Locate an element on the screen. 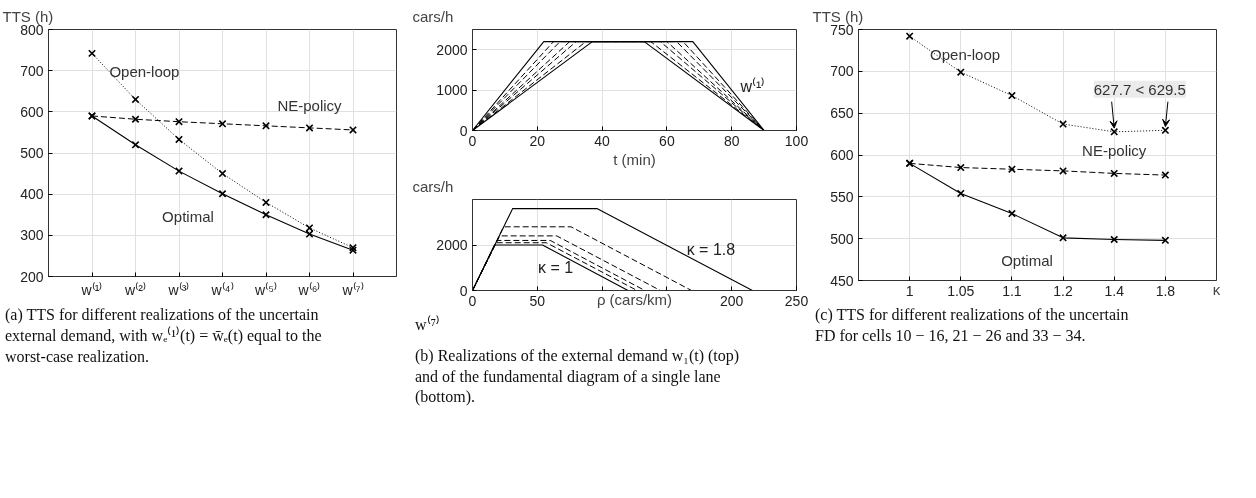 The height and width of the screenshot is (498, 1256). x-tick-label: 1.05 is located at coordinates (961, 290).